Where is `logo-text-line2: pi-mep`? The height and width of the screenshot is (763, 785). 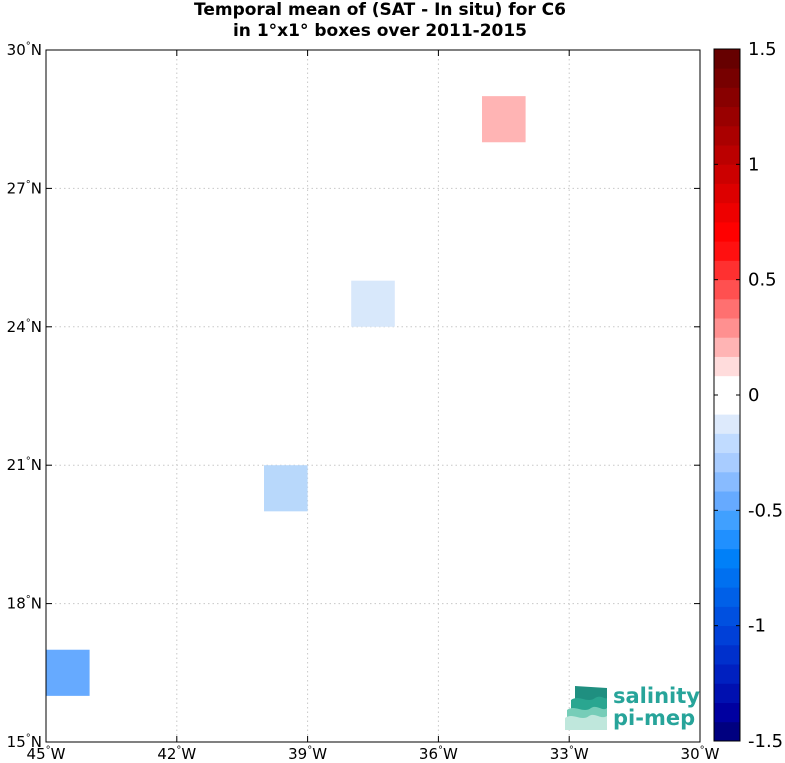
logo-text-line2: pi-mep is located at coordinates (654, 718).